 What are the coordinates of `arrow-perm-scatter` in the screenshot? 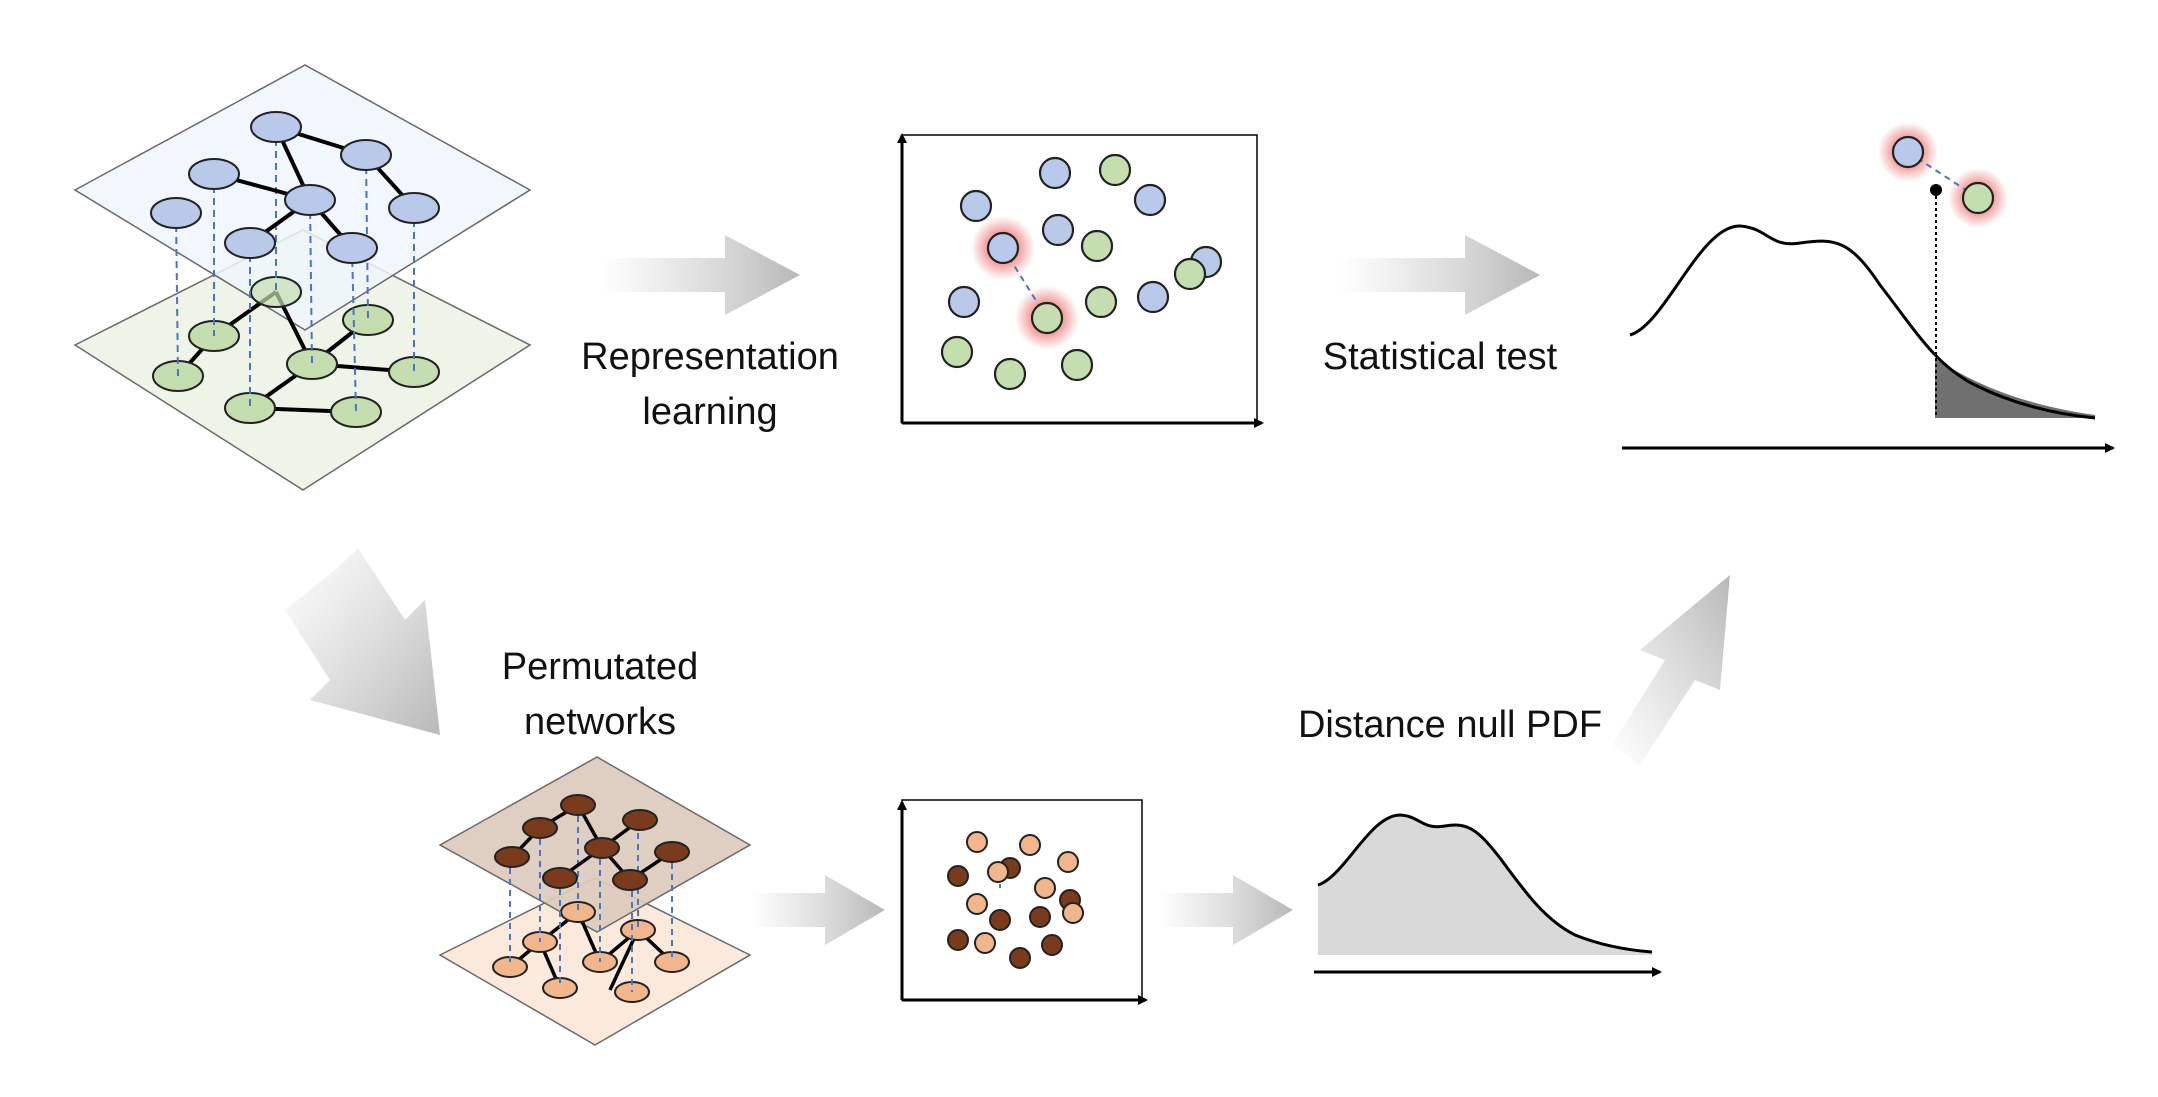 It's located at (817, 910).